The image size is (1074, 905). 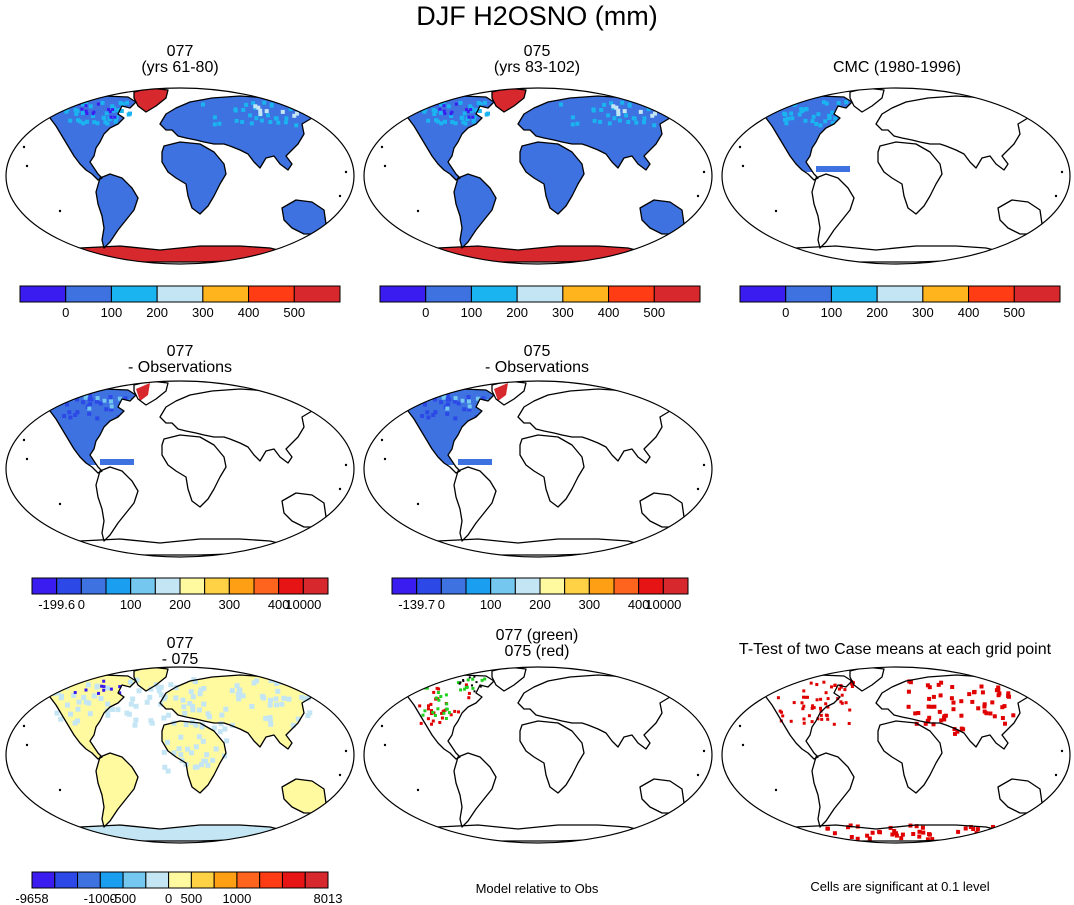 I want to click on panel-title-077-075: 077 - 075, so click(x=180, y=652).